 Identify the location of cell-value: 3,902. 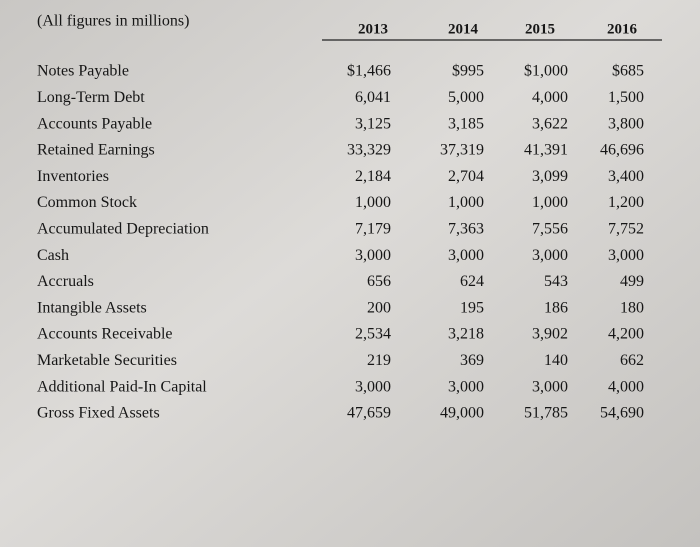
(550, 334).